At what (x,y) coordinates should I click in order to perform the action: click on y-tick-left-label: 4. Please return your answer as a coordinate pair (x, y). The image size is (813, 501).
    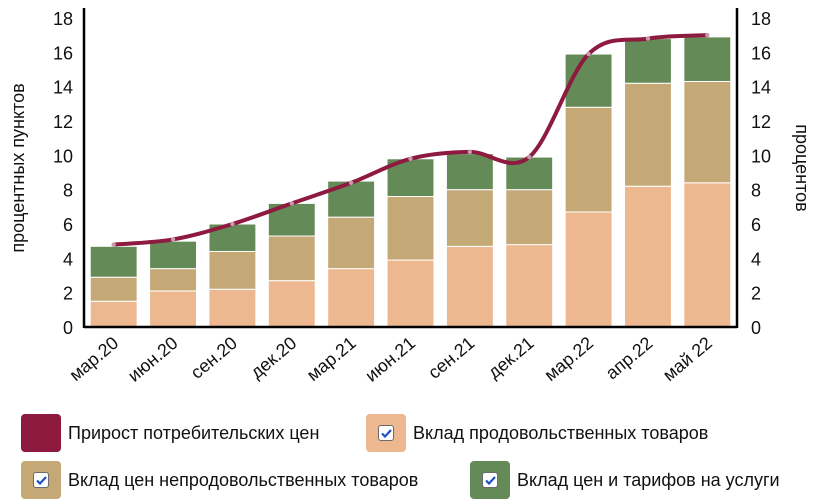
    Looking at the image, I should click on (68, 259).